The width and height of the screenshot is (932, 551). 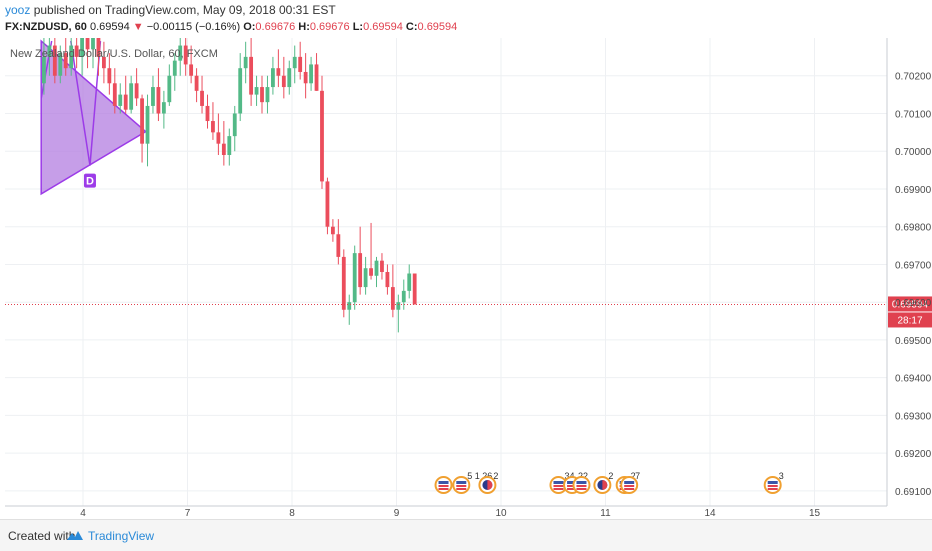 What do you see at coordinates (437, 27) in the screenshot?
I see `close-value: 0.69594` at bounding box center [437, 27].